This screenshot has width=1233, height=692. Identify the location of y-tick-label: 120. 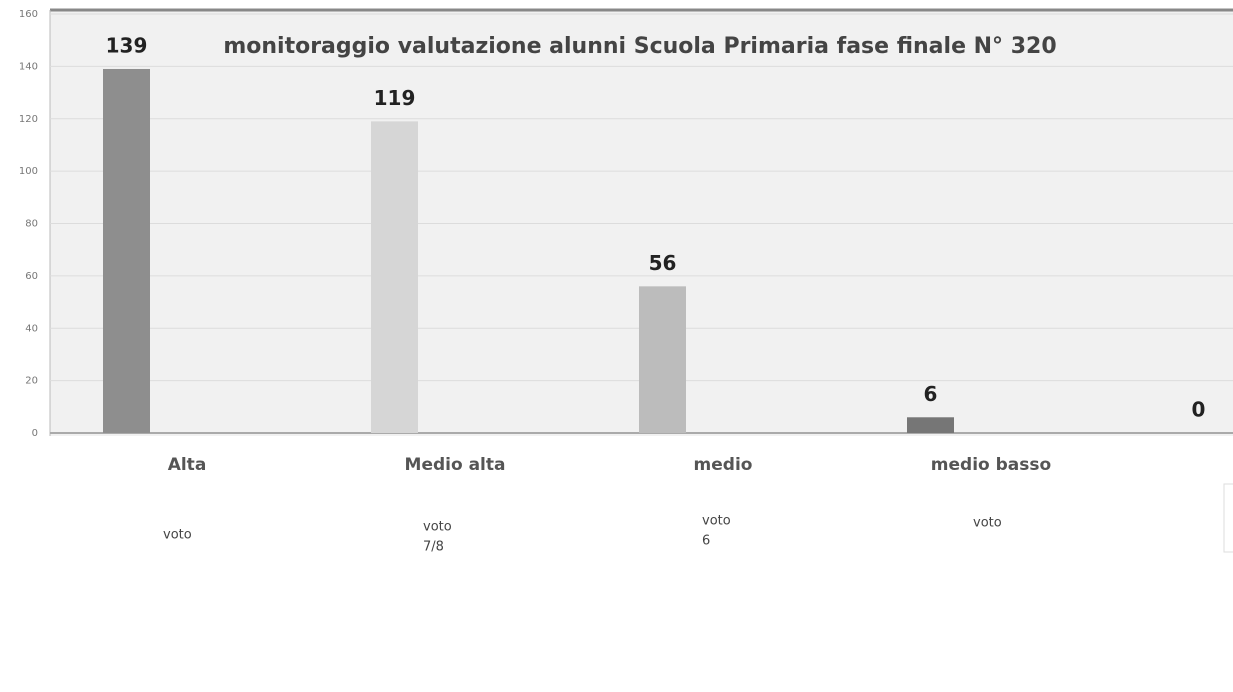
(28, 119).